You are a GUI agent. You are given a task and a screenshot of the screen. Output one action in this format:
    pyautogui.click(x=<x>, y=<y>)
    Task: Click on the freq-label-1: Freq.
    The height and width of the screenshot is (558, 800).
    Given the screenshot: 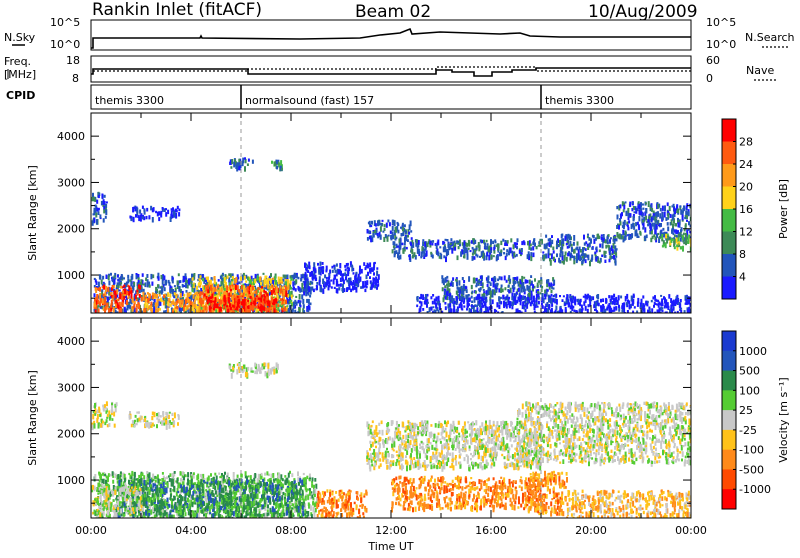 What is the action you would take?
    pyautogui.click(x=17, y=61)
    